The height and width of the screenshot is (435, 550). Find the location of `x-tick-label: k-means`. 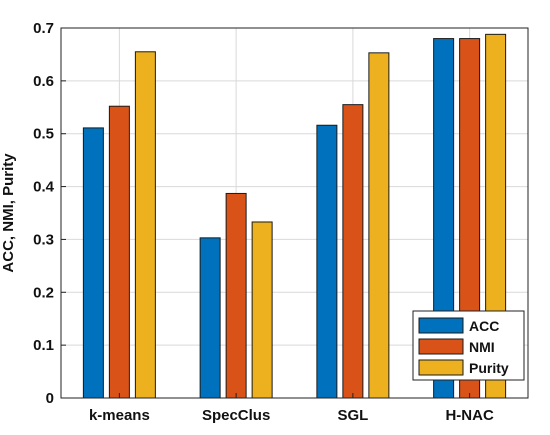

x-tick-label: k-means is located at coordinates (119, 415).